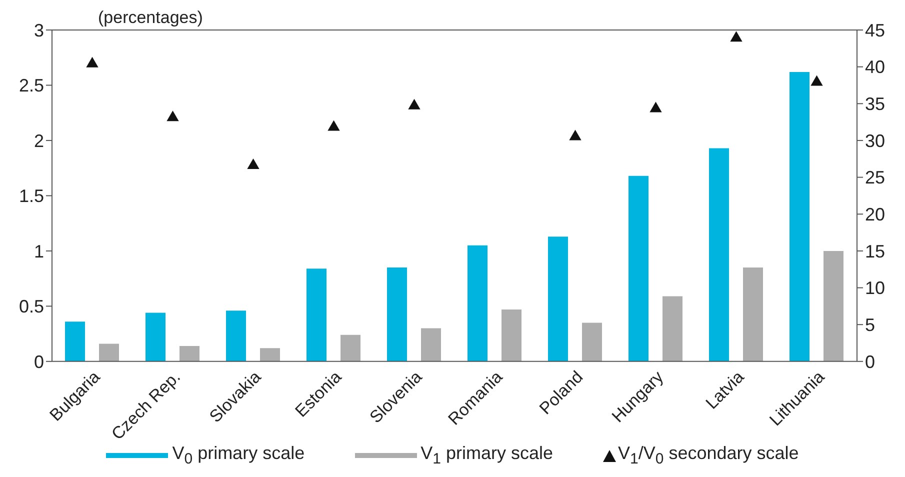 The image size is (905, 477). Describe the element at coordinates (708, 455) in the screenshot. I see `legend-label: V$_{1}$/V$_{0}$ secondary scale` at that location.